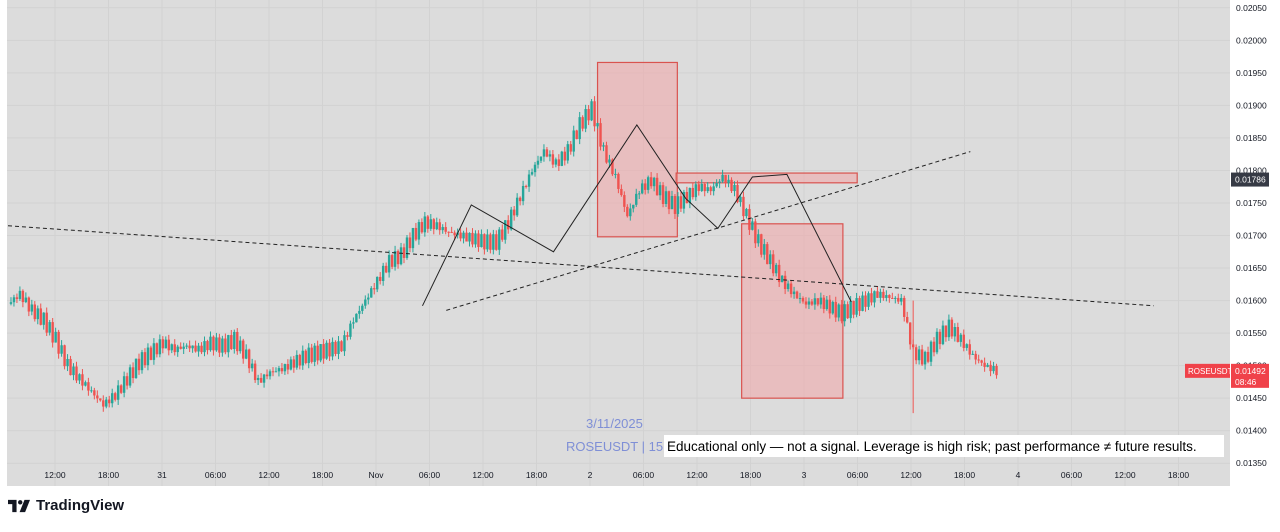 The image size is (1280, 532). I want to click on tradingview-logo-icon, so click(19, 505).